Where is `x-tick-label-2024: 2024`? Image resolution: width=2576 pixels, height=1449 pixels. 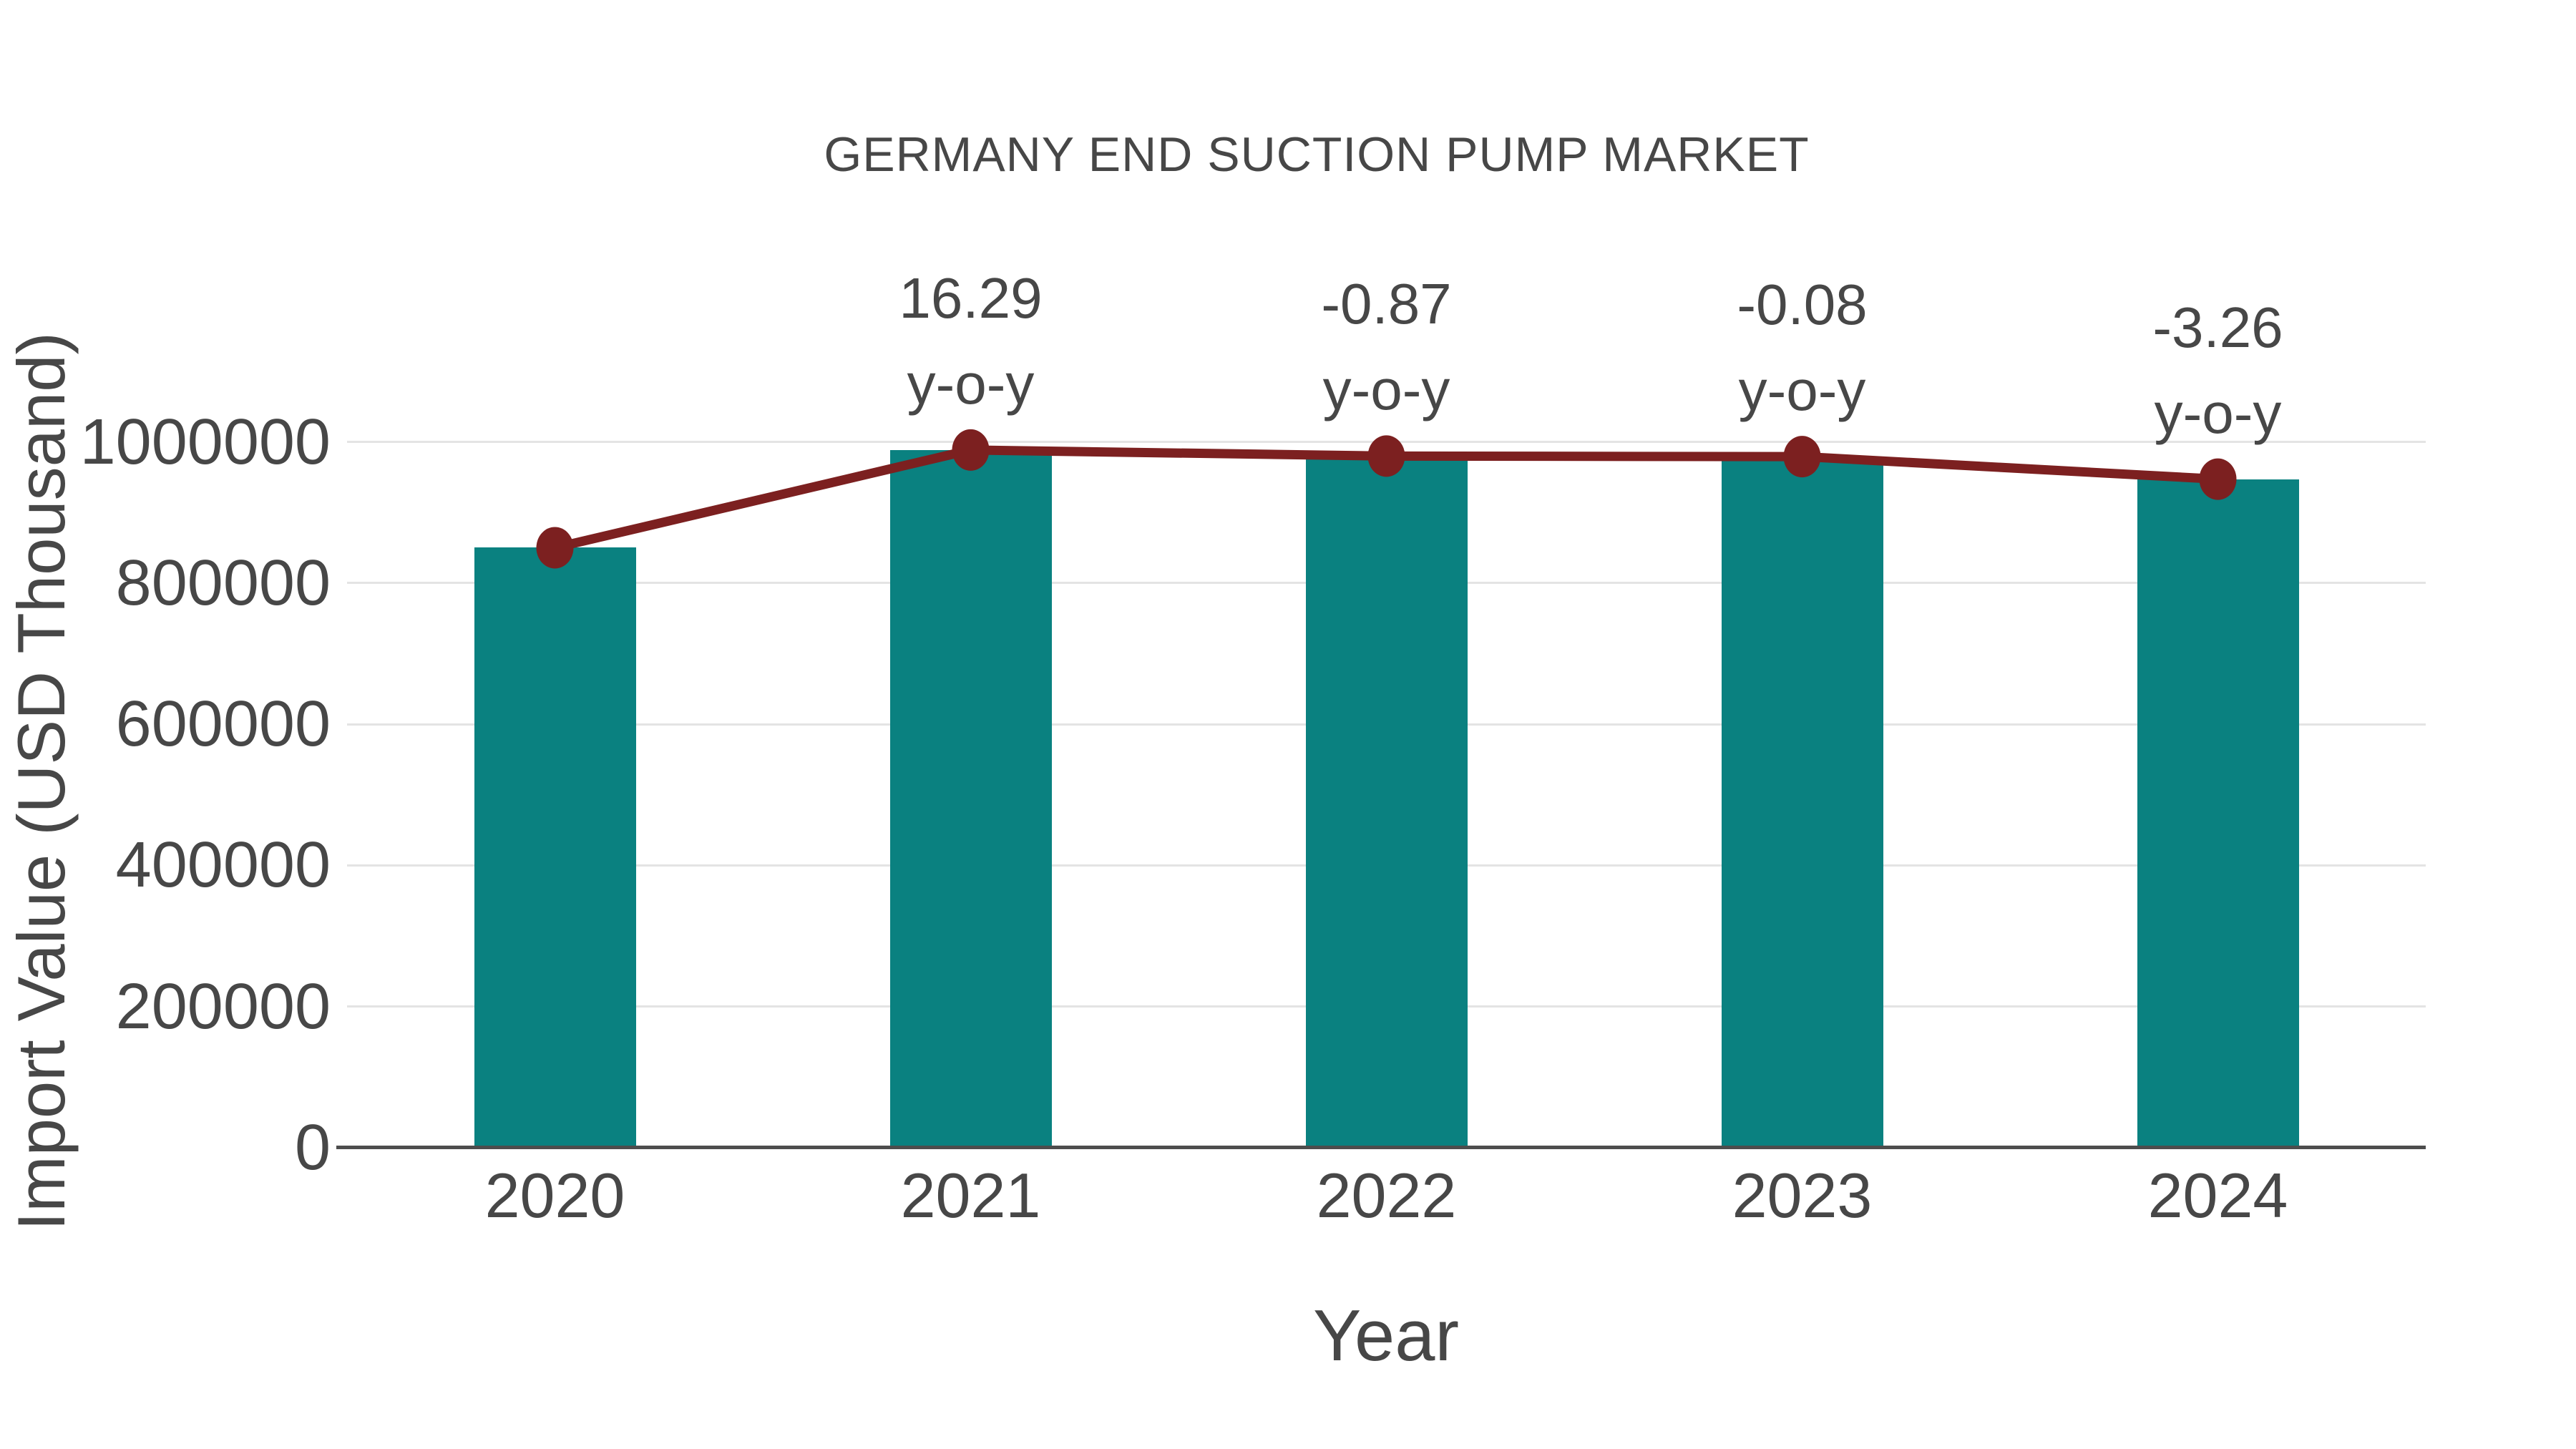 x-tick-label-2024: 2024 is located at coordinates (2217, 1195).